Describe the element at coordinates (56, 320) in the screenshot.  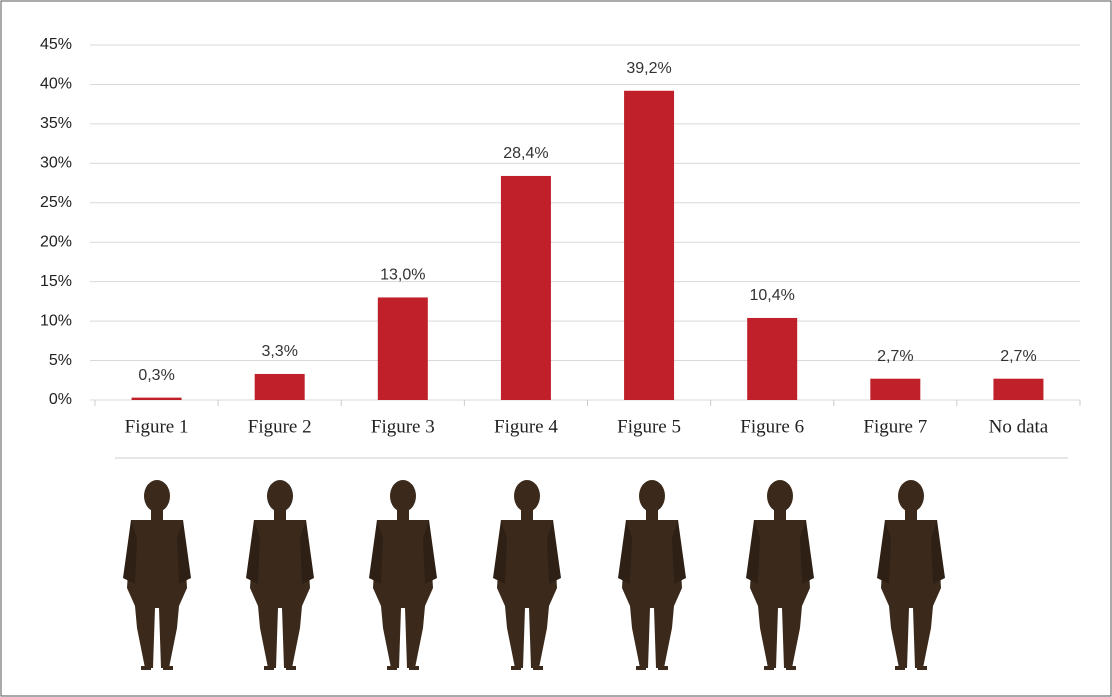
I see `y-tick-label: 10%` at that location.